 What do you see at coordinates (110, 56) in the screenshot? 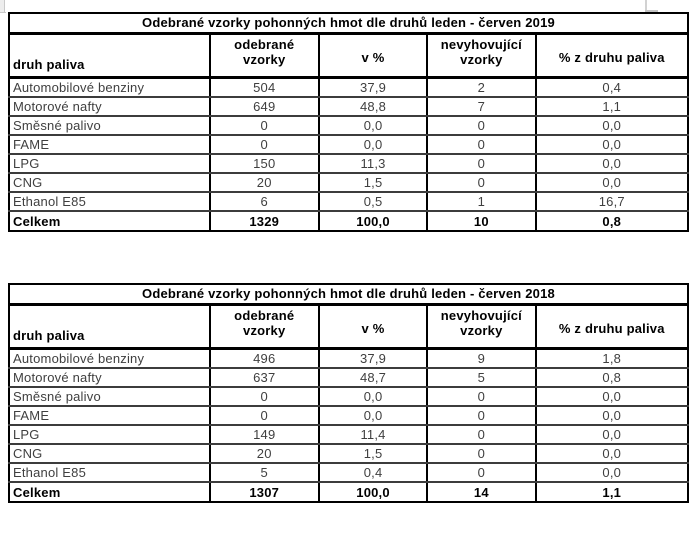
I see `col-header-fuel-type: druh paliva` at bounding box center [110, 56].